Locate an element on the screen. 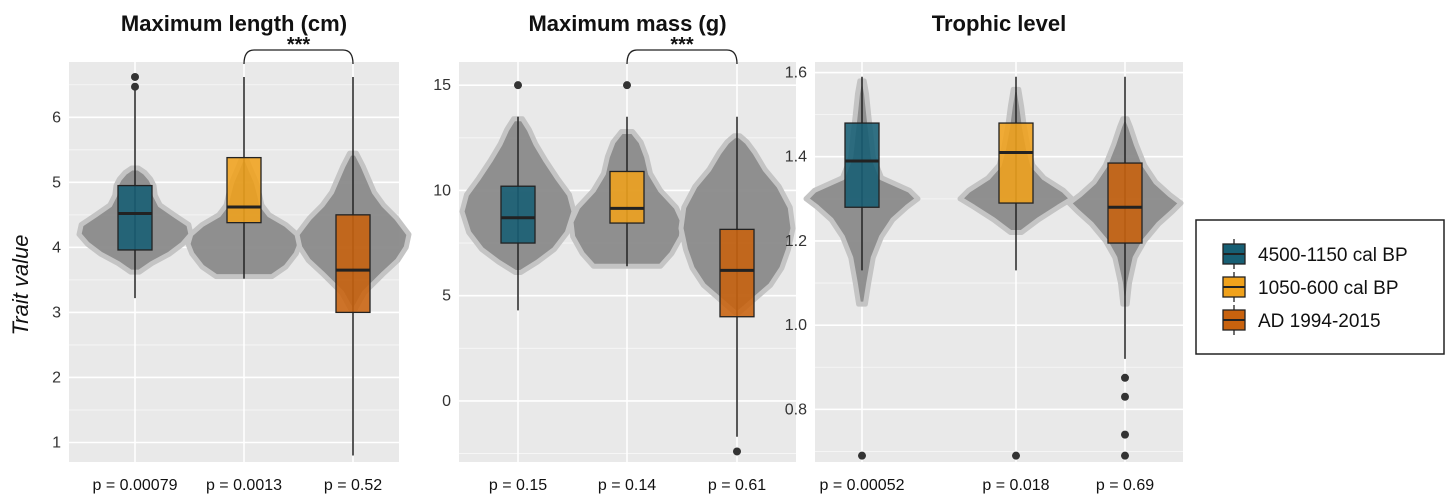 The image size is (1455, 501). p-value-label: p = 0.14 is located at coordinates (627, 485).